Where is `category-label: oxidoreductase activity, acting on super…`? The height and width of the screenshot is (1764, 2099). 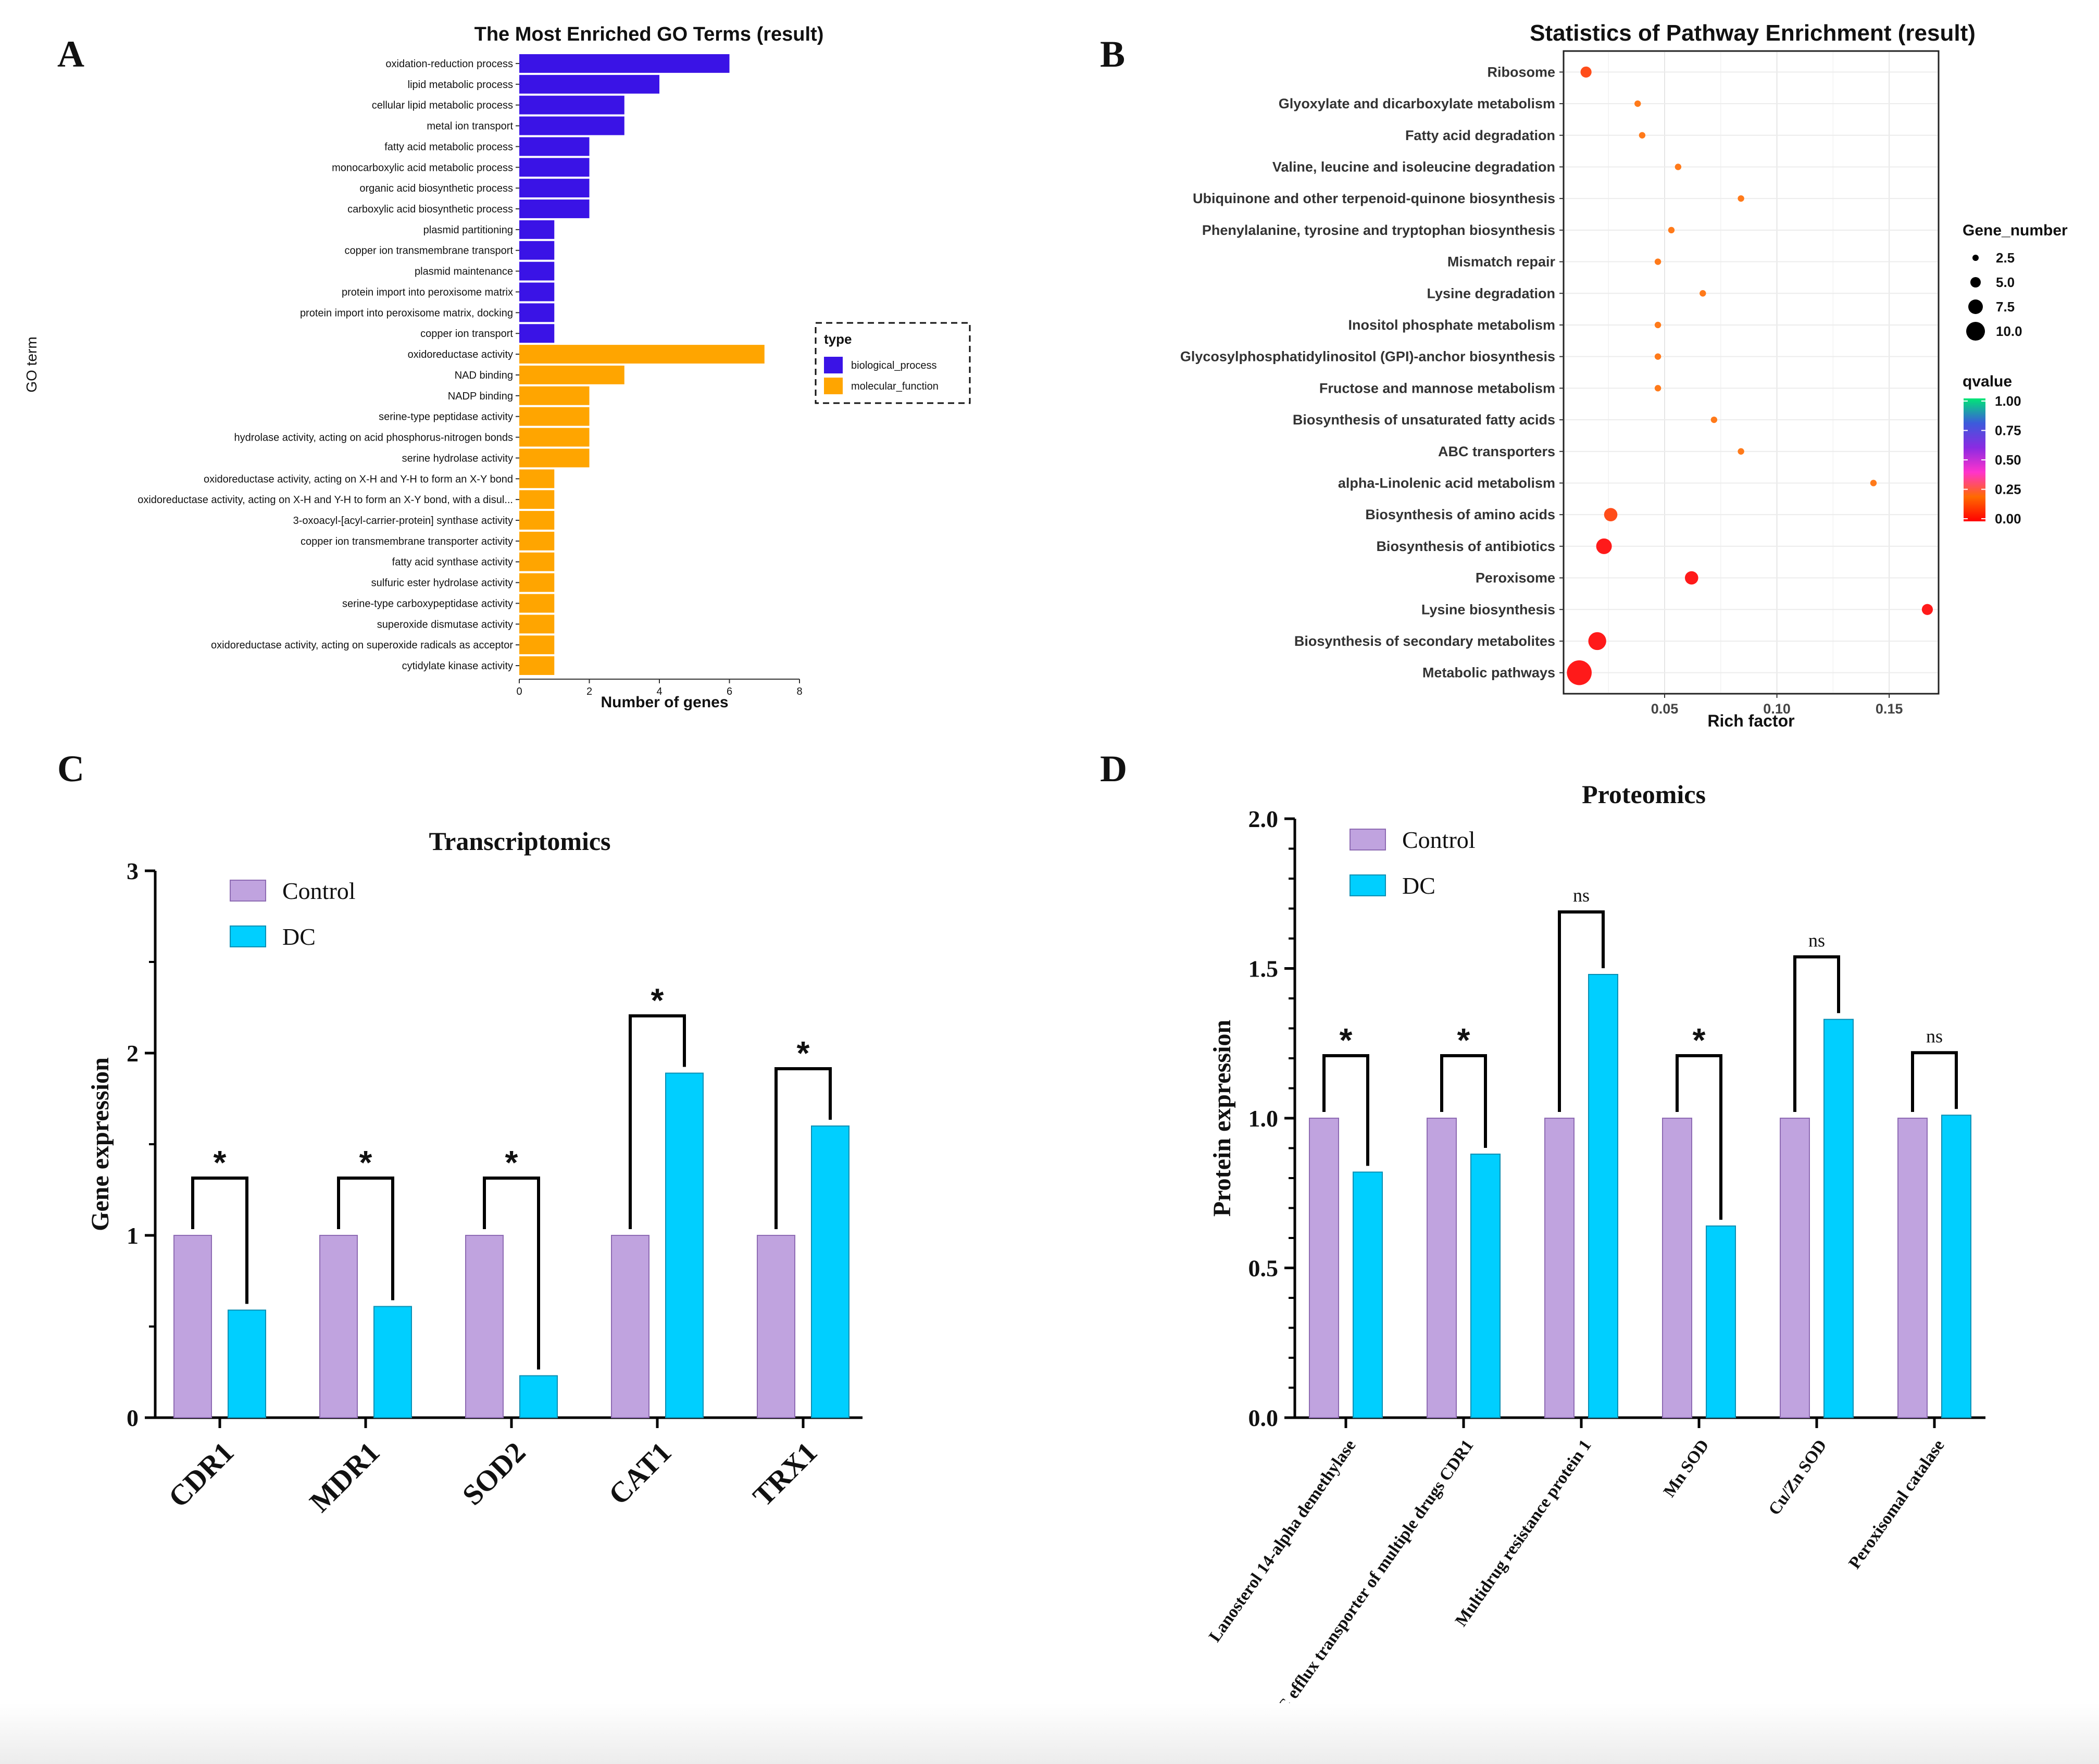
category-label: oxidoreductase activity, acting on super… is located at coordinates (362, 645).